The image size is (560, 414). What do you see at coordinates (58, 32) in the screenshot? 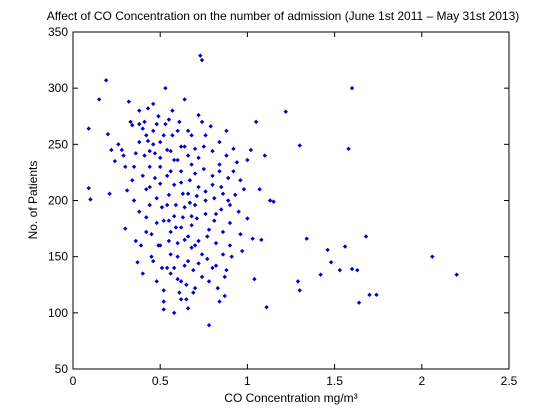
I see `y-tick-label: 350` at bounding box center [58, 32].